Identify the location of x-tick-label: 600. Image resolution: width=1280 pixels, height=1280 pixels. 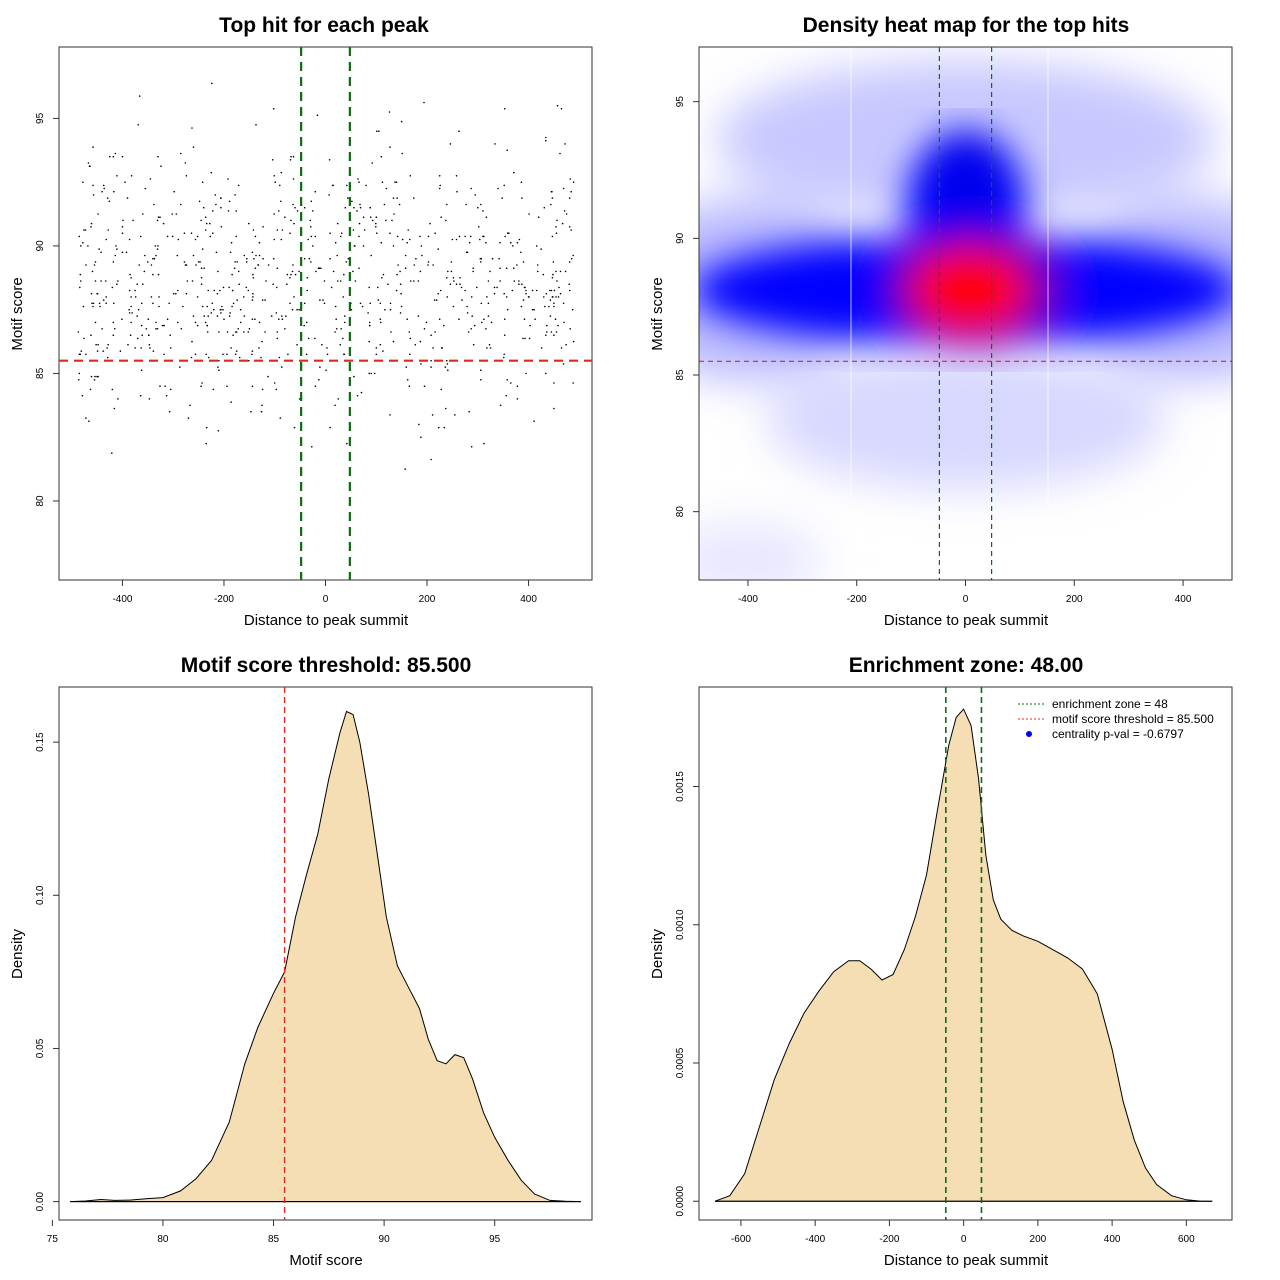
(1186, 1239).